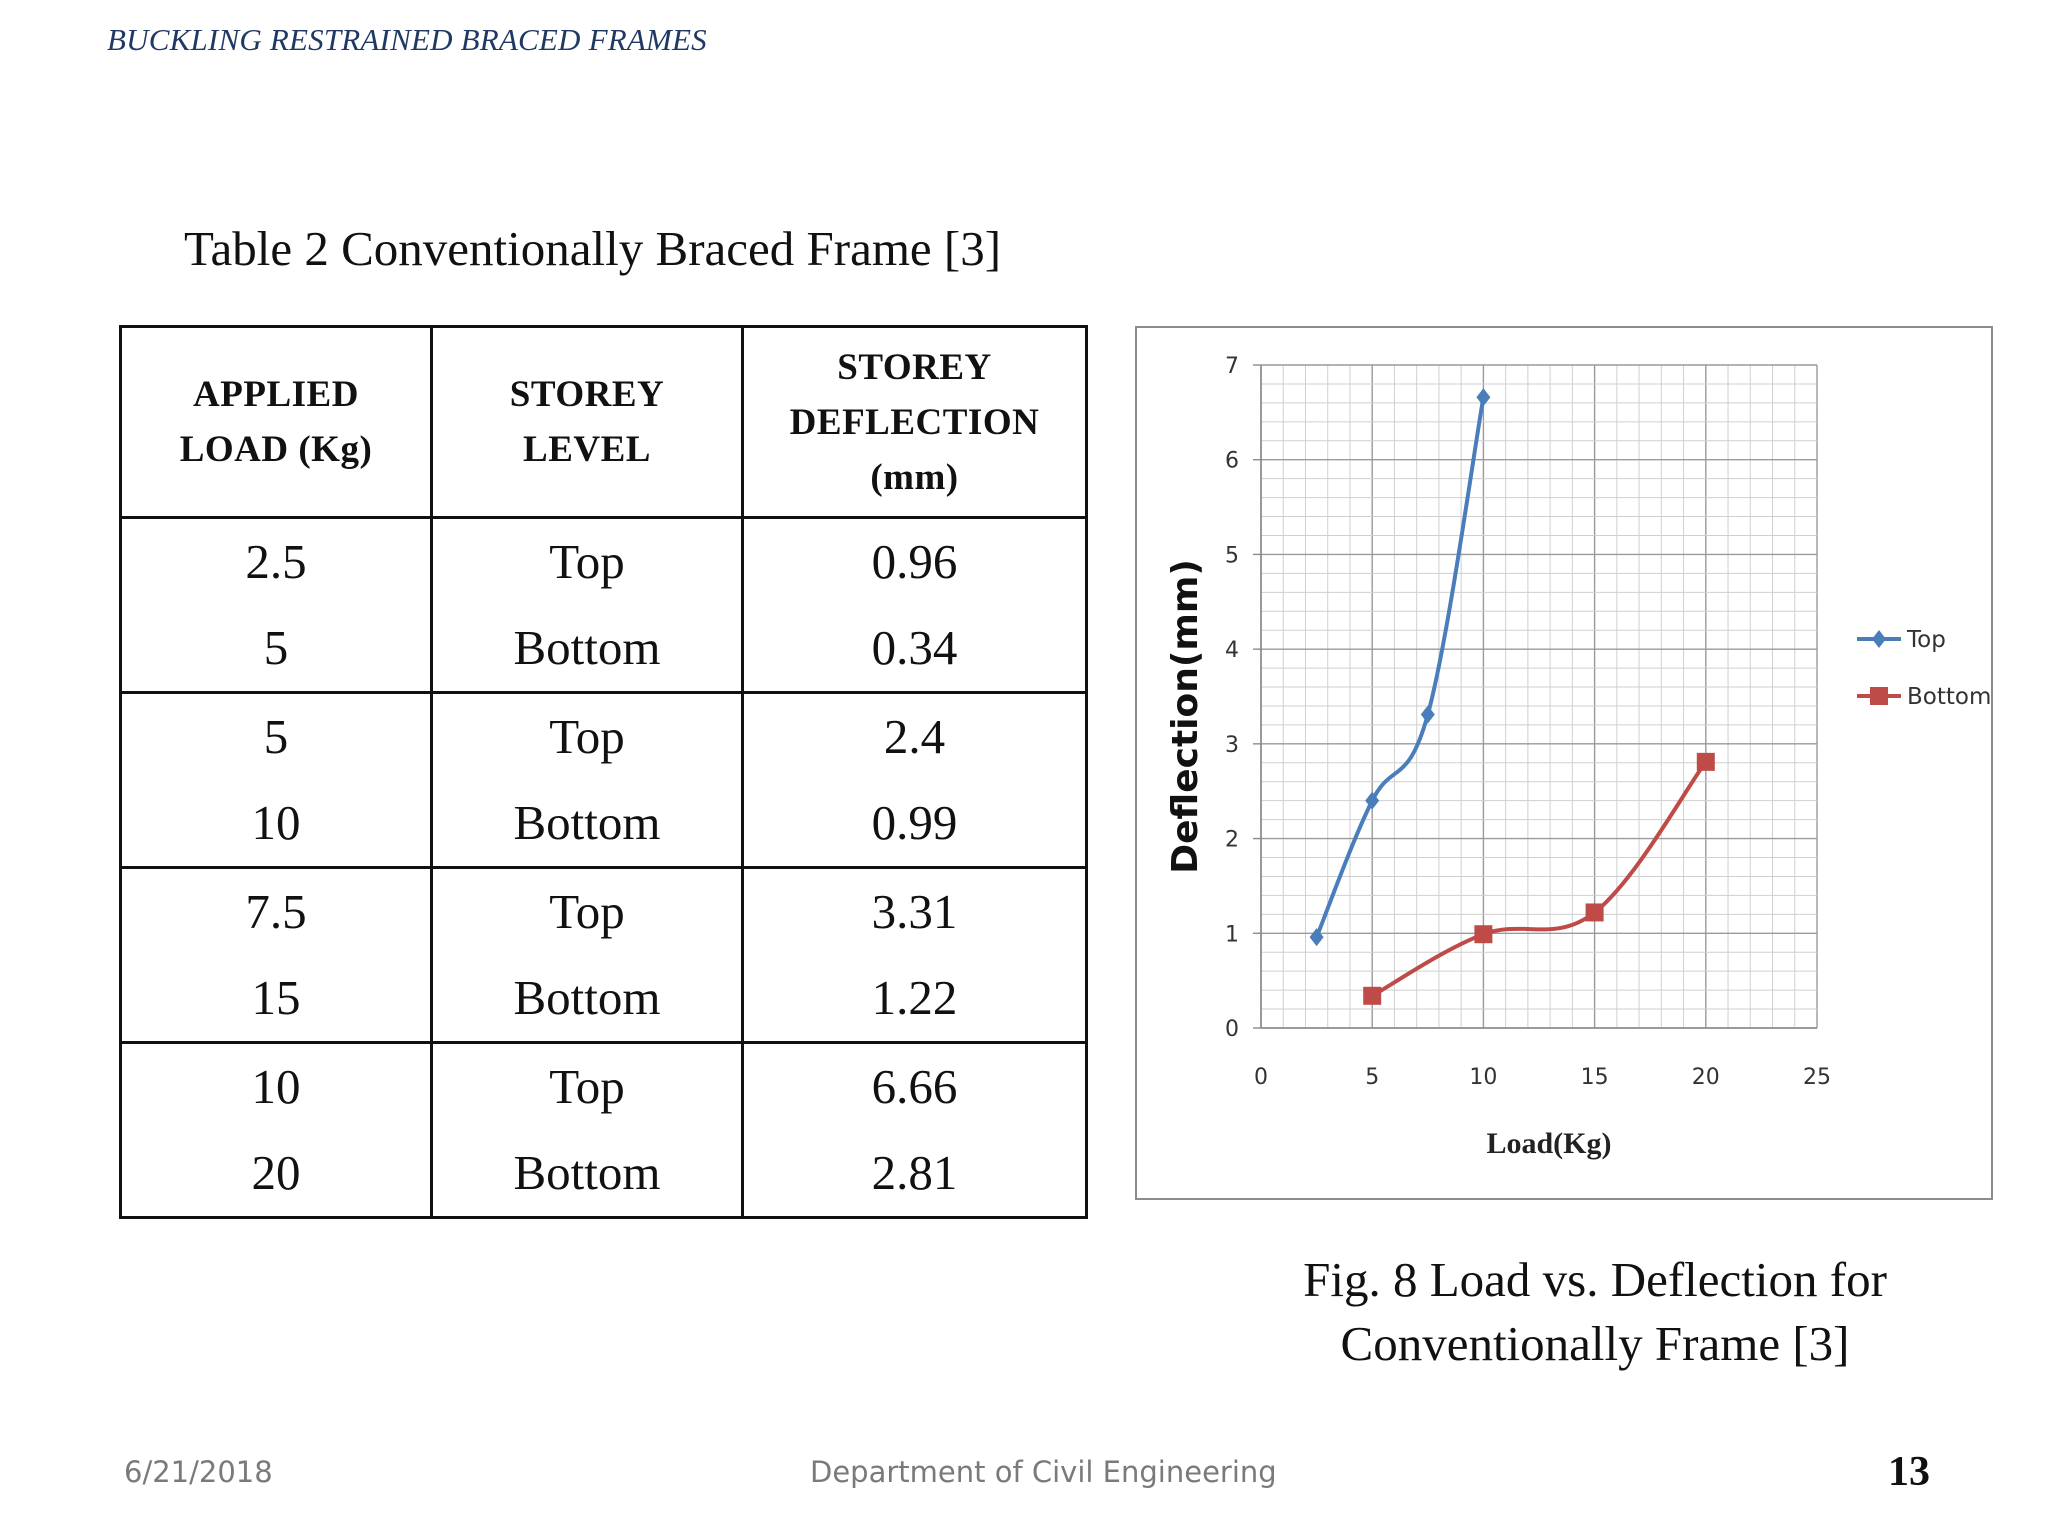  I want to click on table-row: 2.5 5 Top Bottom 0.96 0.34, so click(603, 605).